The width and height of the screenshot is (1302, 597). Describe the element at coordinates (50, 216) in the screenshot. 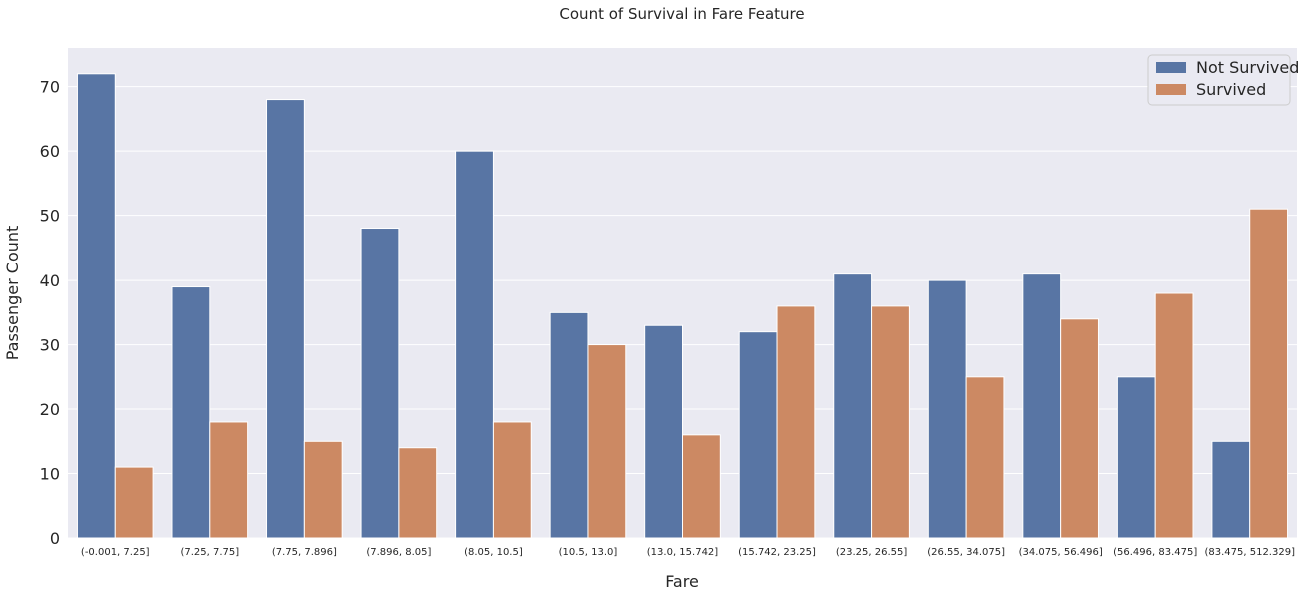

I see `y-tick-label: 50` at that location.